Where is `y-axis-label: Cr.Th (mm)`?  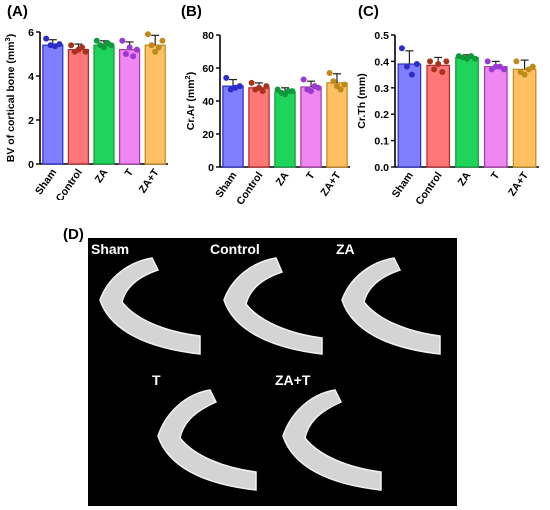 y-axis-label: Cr.Th (mm) is located at coordinates (362, 100).